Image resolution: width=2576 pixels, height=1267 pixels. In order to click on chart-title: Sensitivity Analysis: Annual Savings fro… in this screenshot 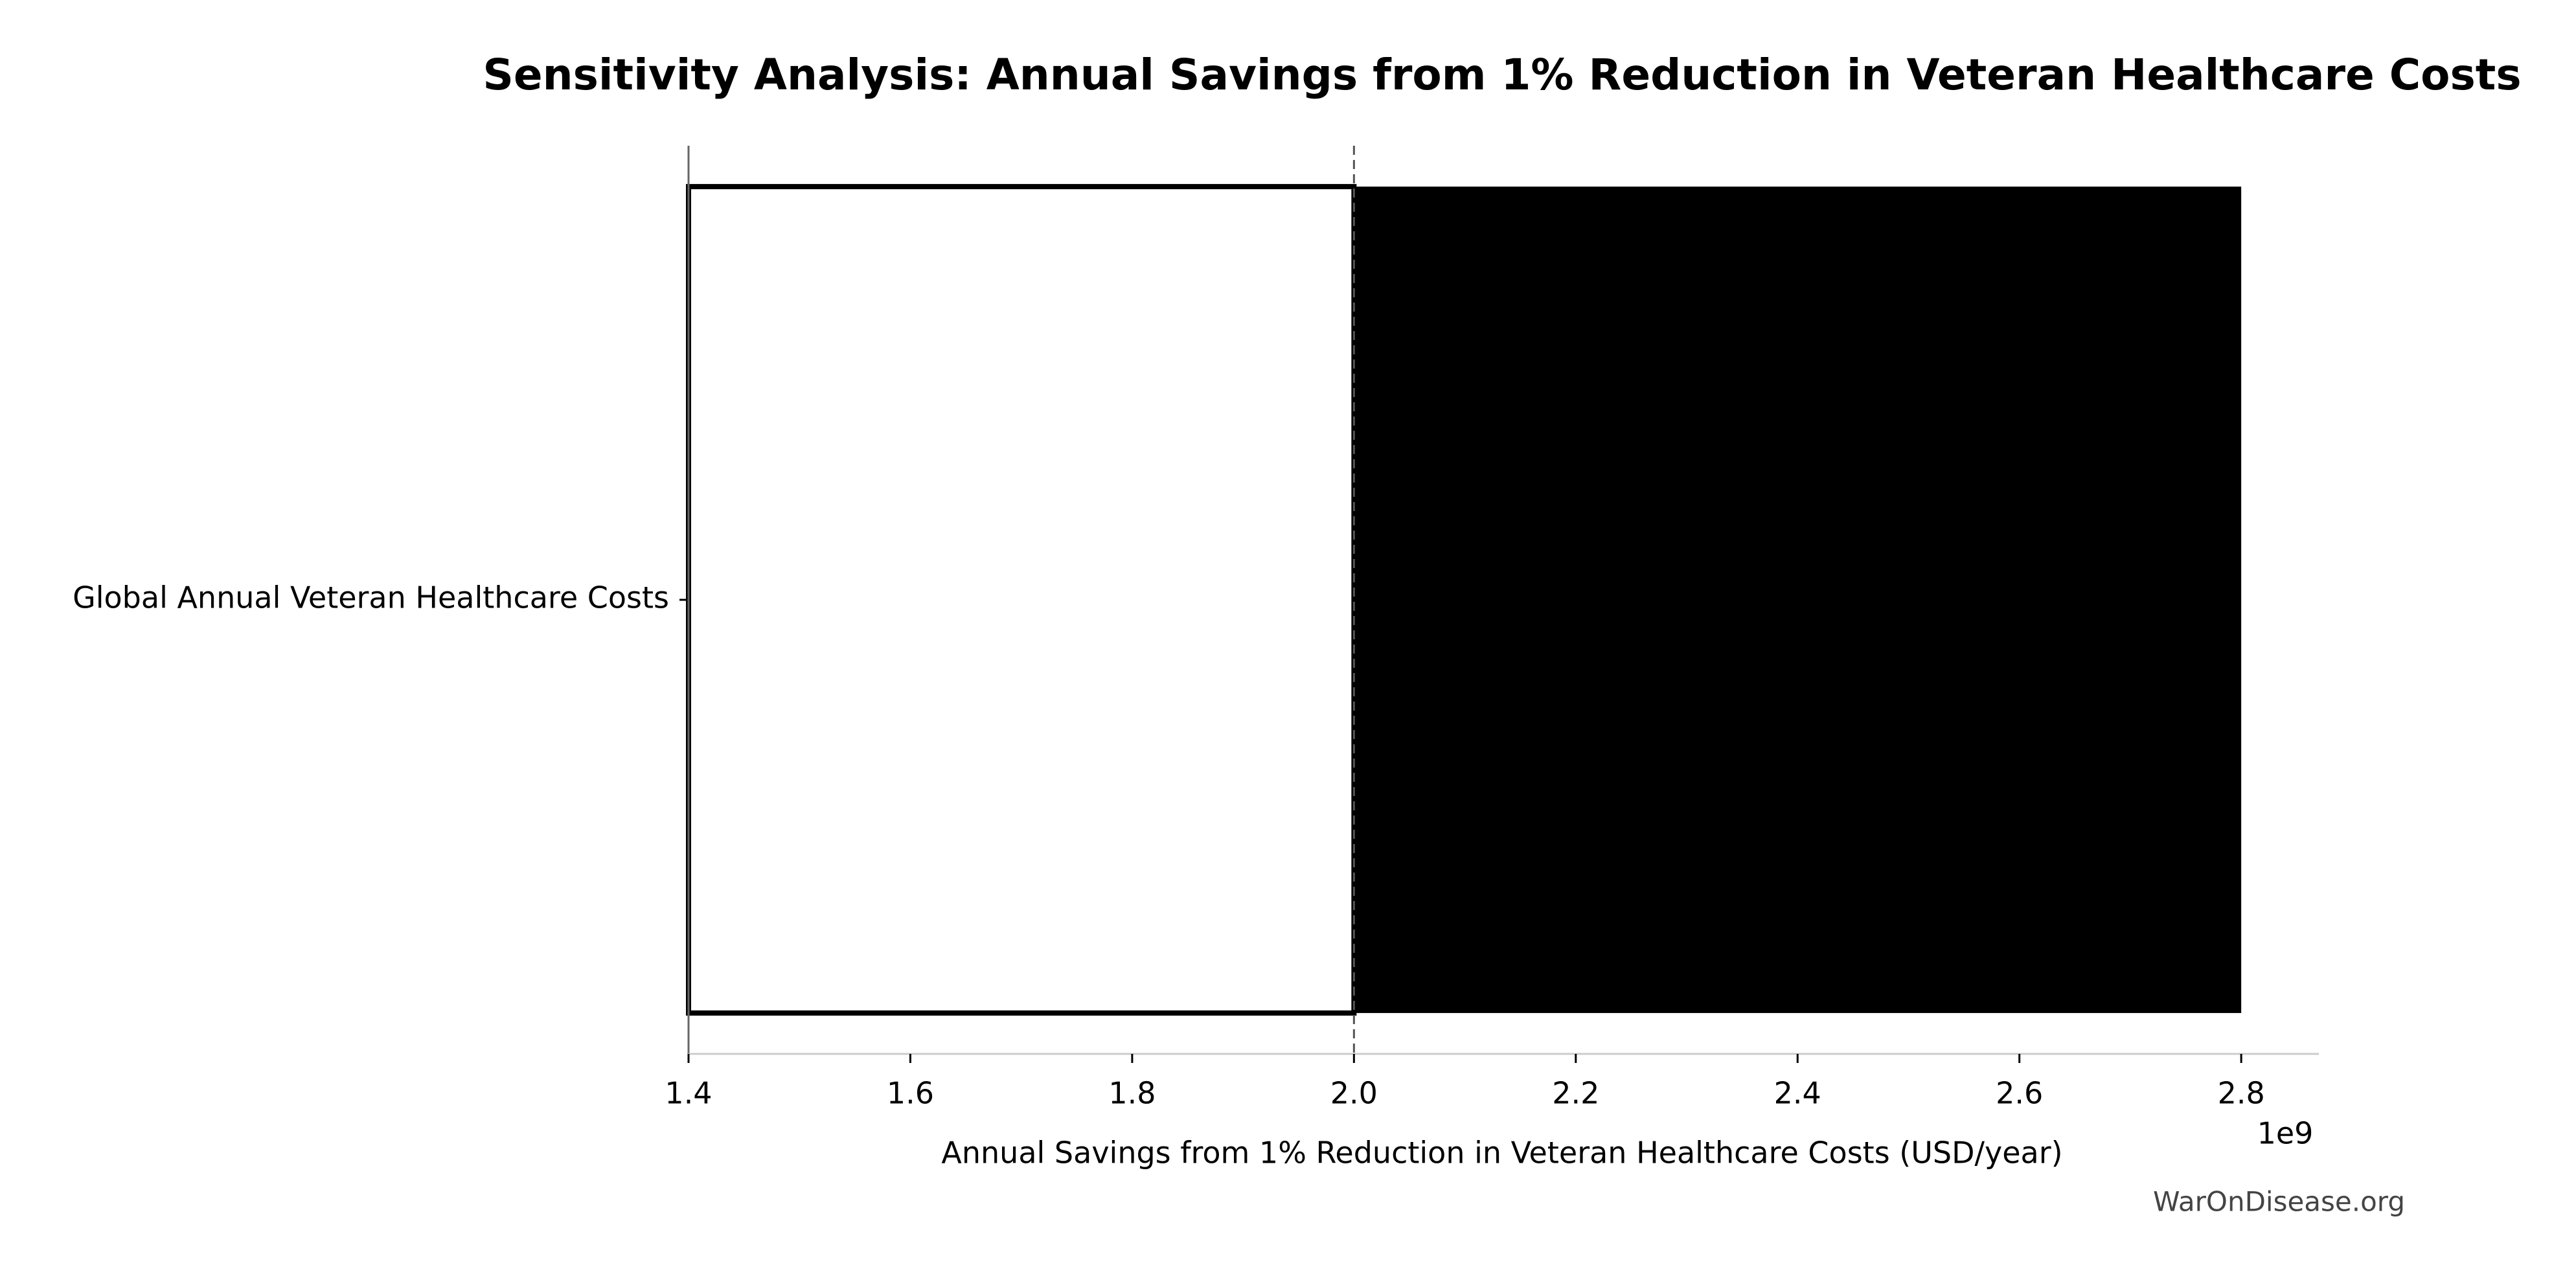, I will do `click(1502, 75)`.